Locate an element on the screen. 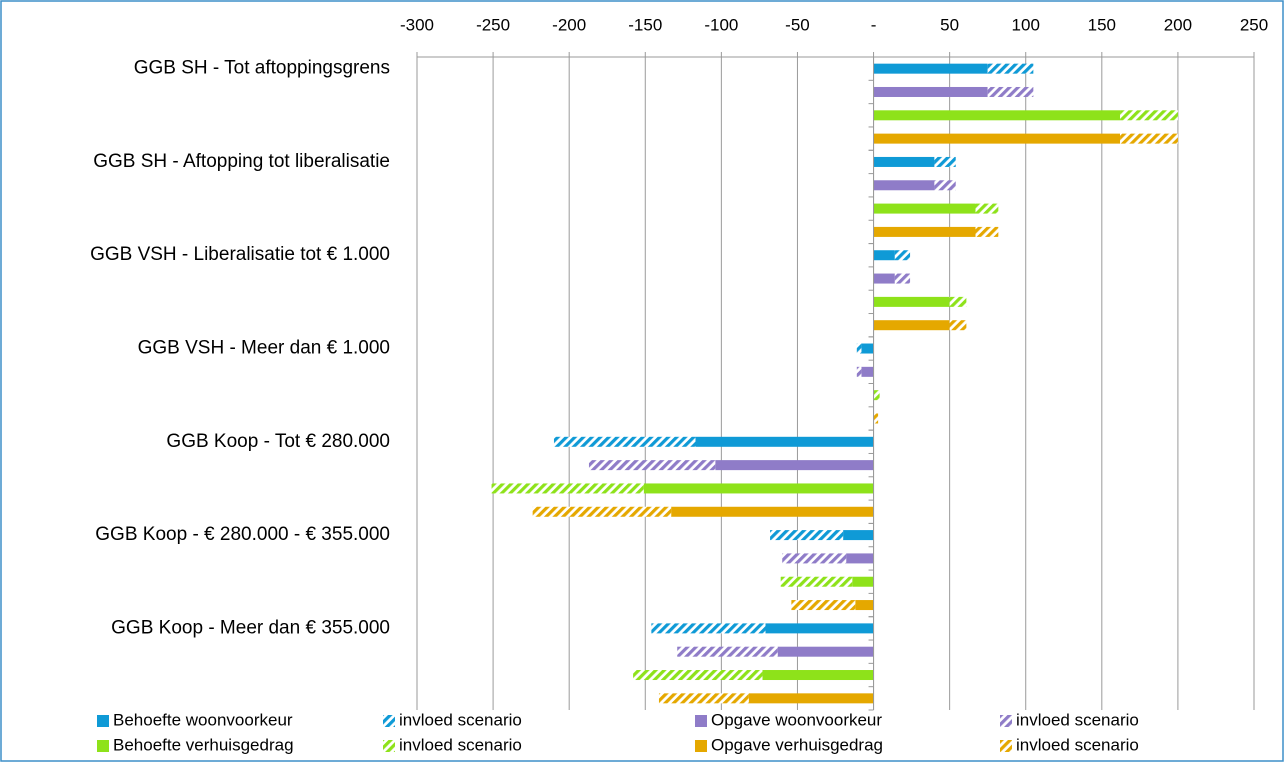  legend-label: Opgave woonvoorkeur is located at coordinates (796, 719).